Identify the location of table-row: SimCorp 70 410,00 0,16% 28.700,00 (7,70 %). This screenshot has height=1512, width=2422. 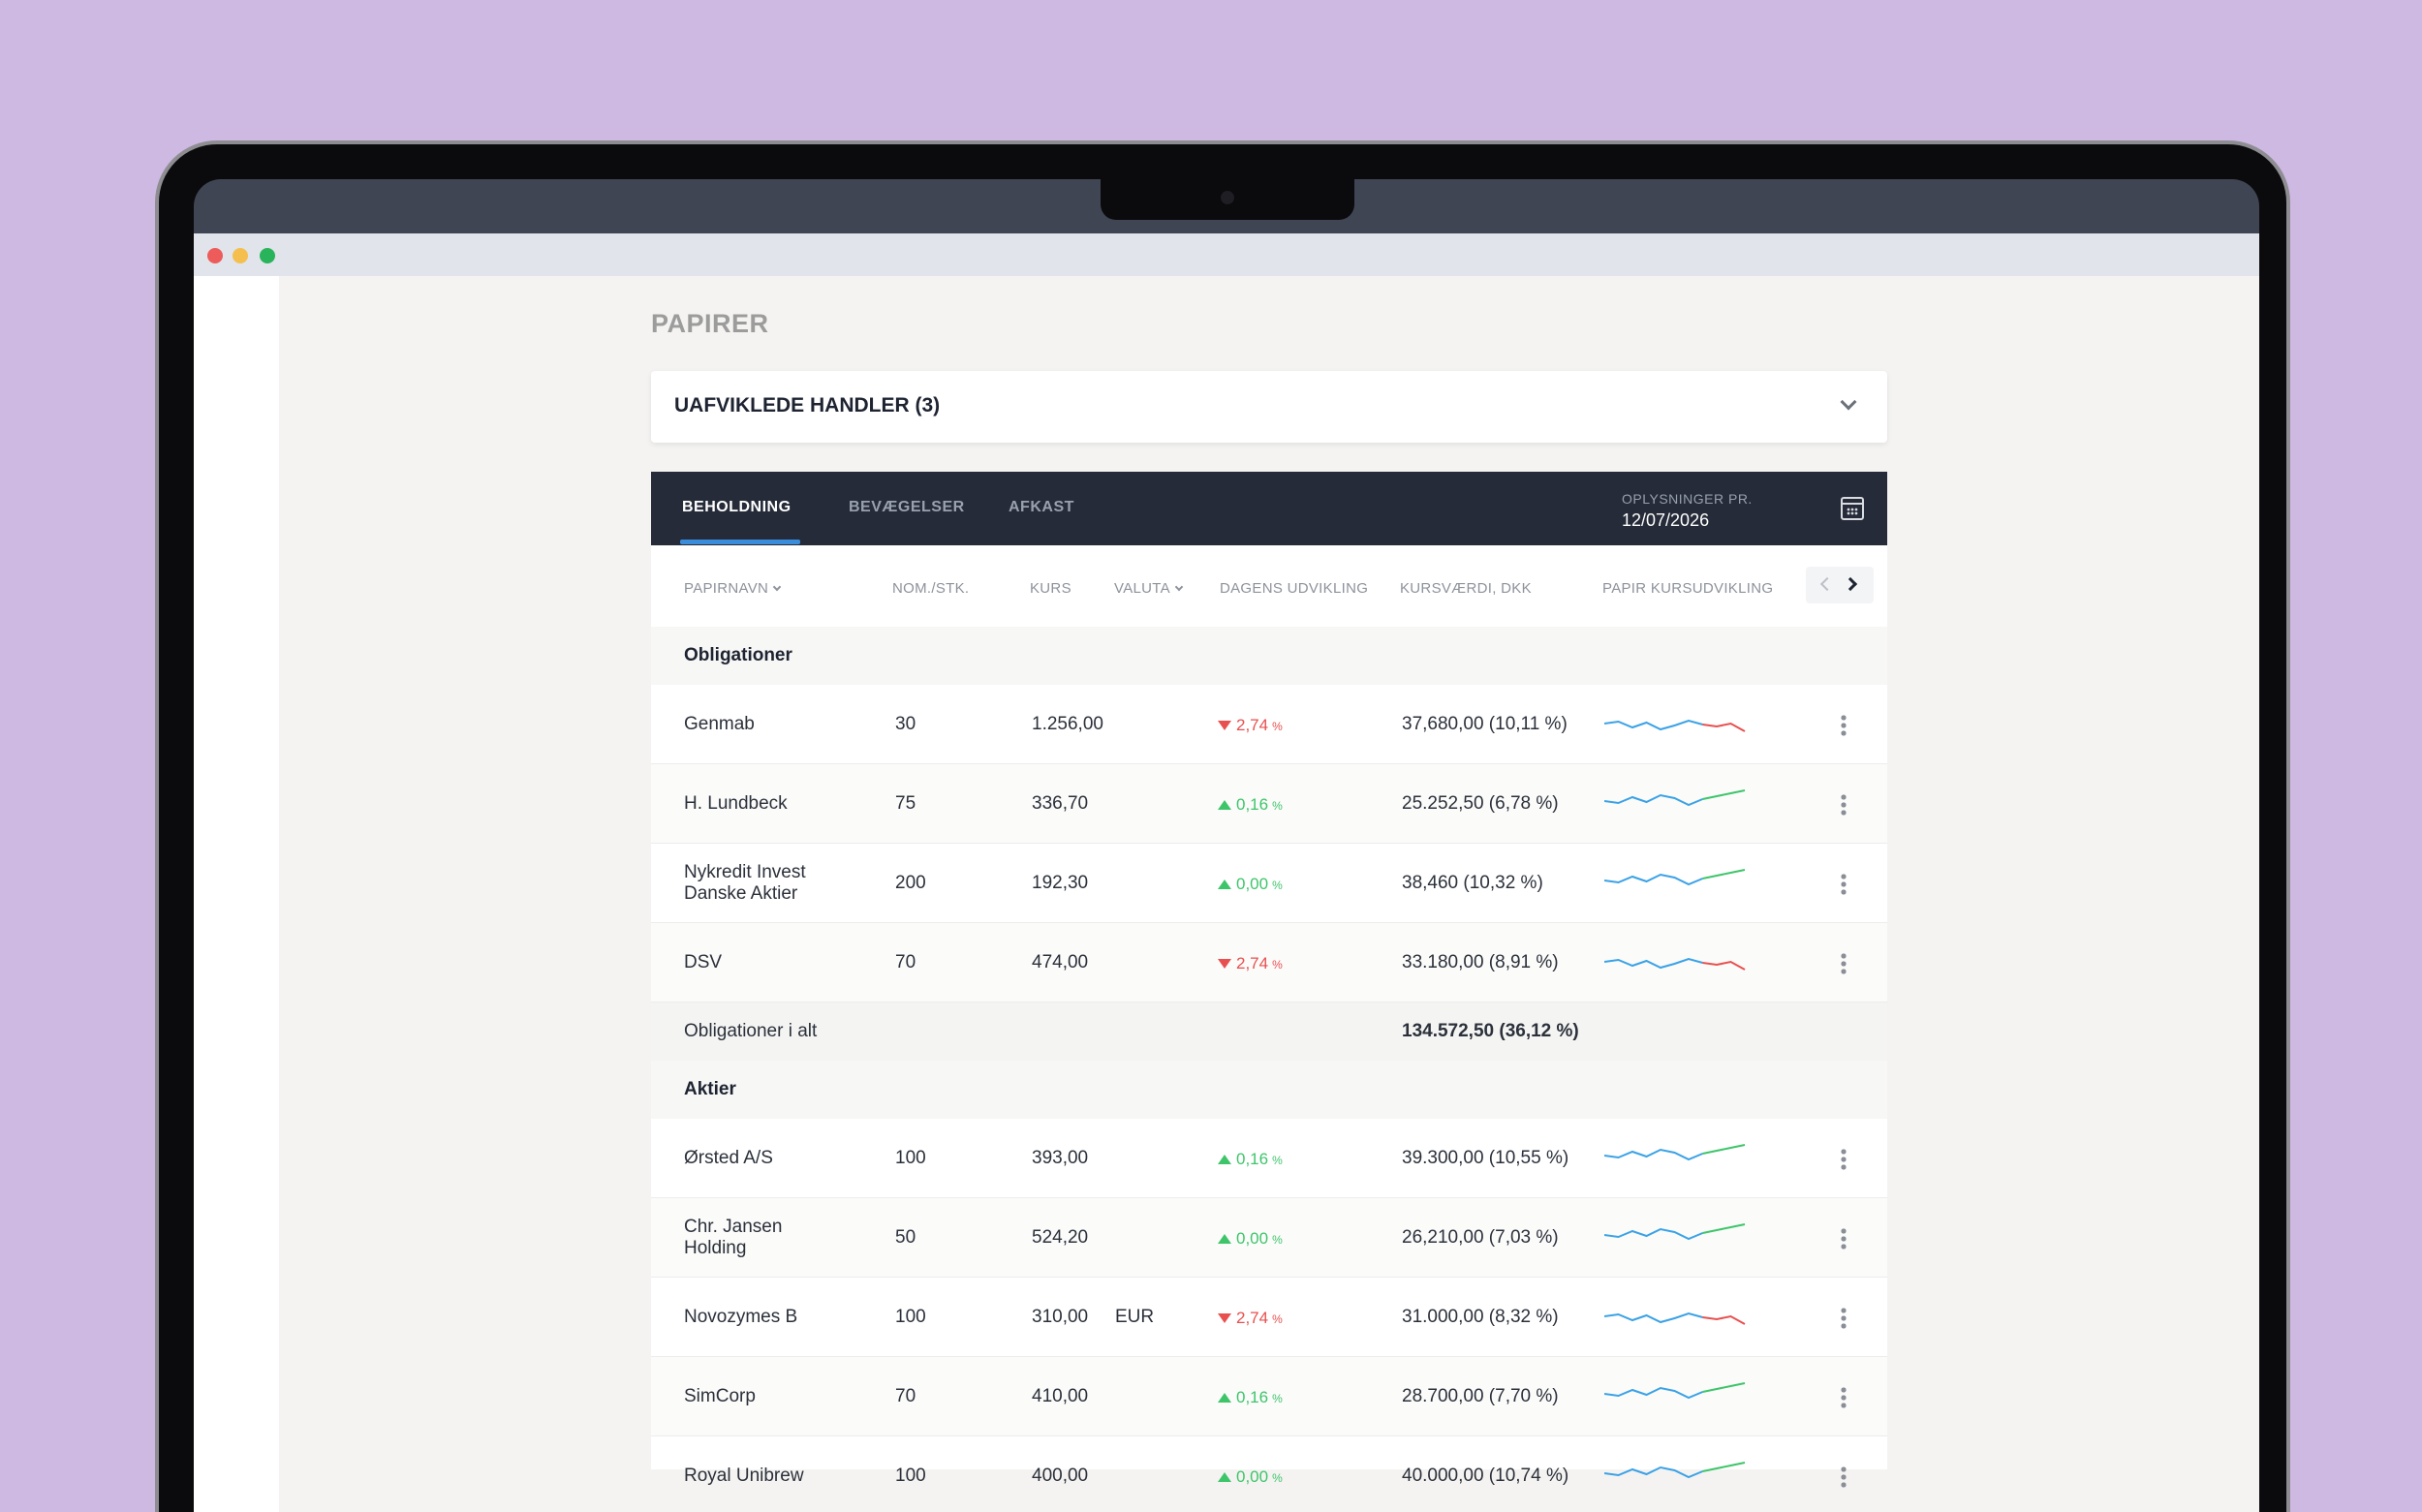
(1269, 1397).